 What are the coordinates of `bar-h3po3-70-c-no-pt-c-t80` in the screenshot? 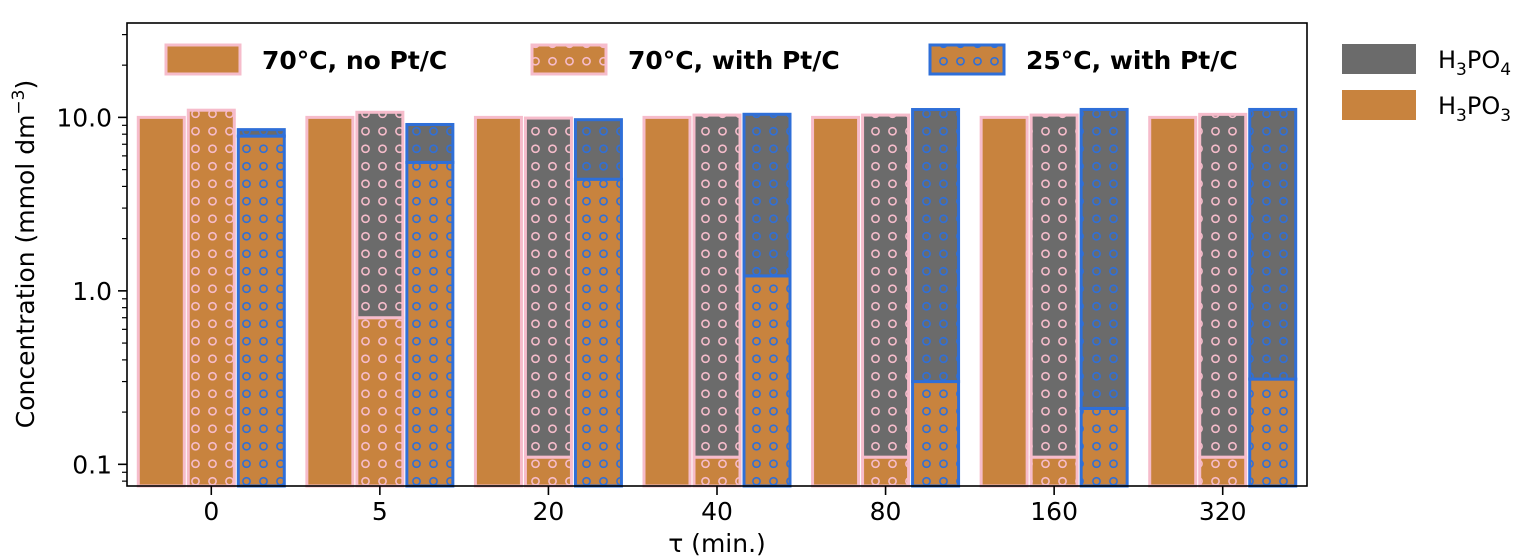 It's located at (836, 301).